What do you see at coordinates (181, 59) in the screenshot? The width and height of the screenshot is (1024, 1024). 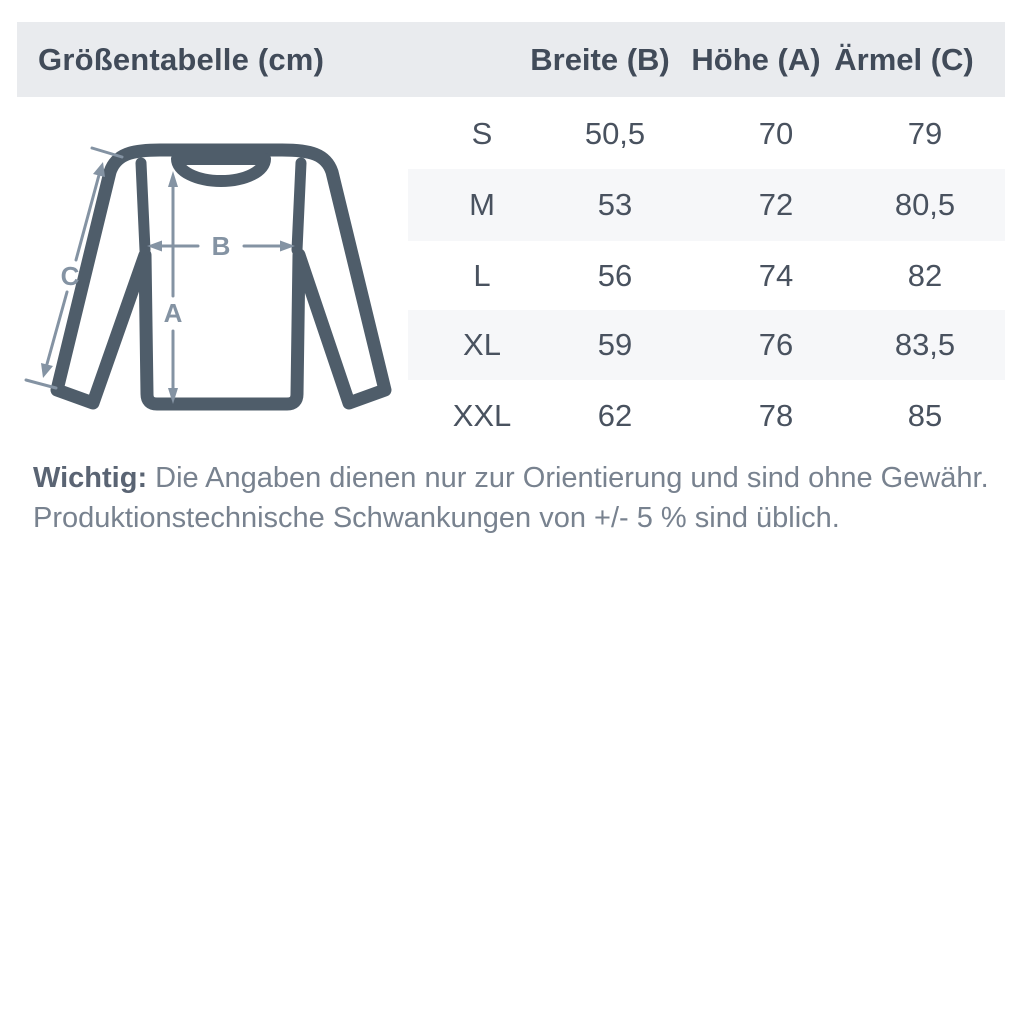 I see `page-title: Größentabelle (cm)` at bounding box center [181, 59].